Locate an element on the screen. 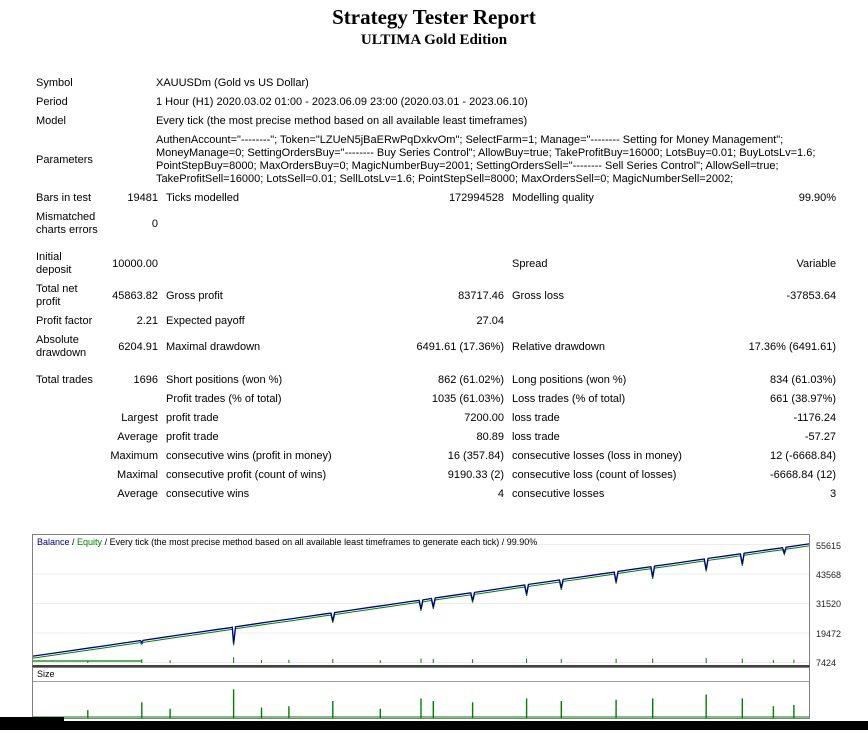 This screenshot has width=868, height=733. stat-label: Total net profit is located at coordinates (57, 295).